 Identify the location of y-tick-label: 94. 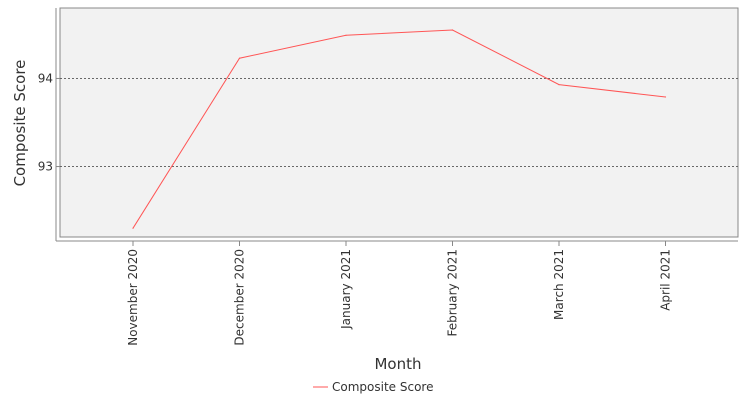
(45, 78).